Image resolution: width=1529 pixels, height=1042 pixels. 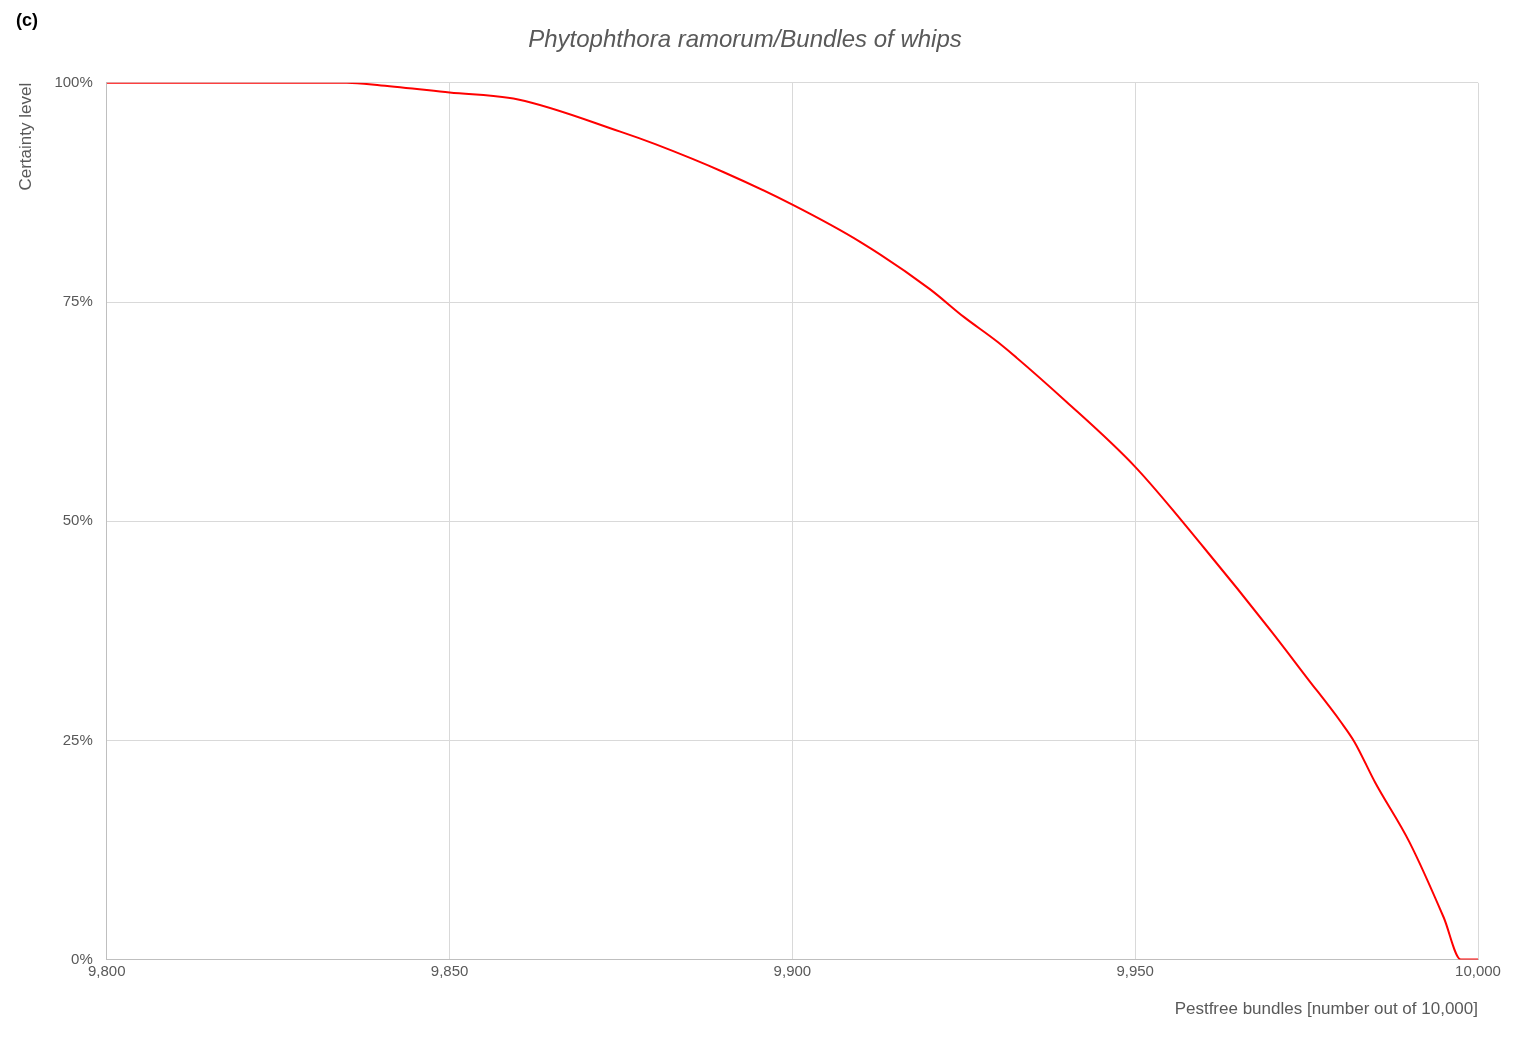 I want to click on y-tick-label: 100%, so click(x=73, y=81).